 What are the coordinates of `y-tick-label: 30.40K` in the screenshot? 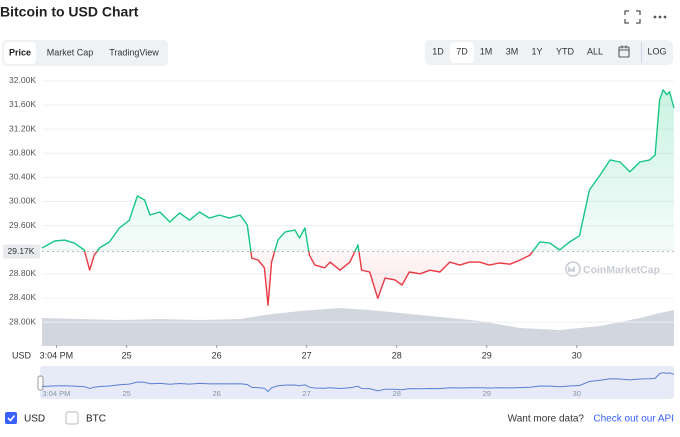 It's located at (22, 177).